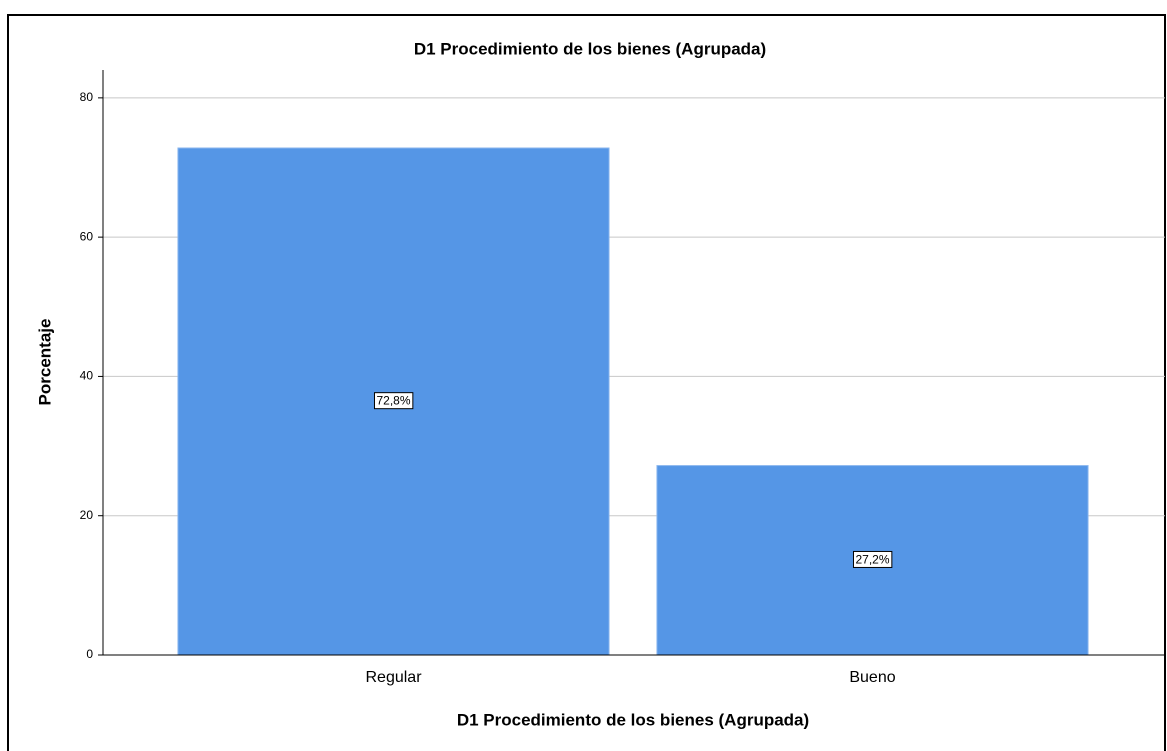 This screenshot has height=751, width=1167. I want to click on x-tick-label: Regular, so click(393, 677).